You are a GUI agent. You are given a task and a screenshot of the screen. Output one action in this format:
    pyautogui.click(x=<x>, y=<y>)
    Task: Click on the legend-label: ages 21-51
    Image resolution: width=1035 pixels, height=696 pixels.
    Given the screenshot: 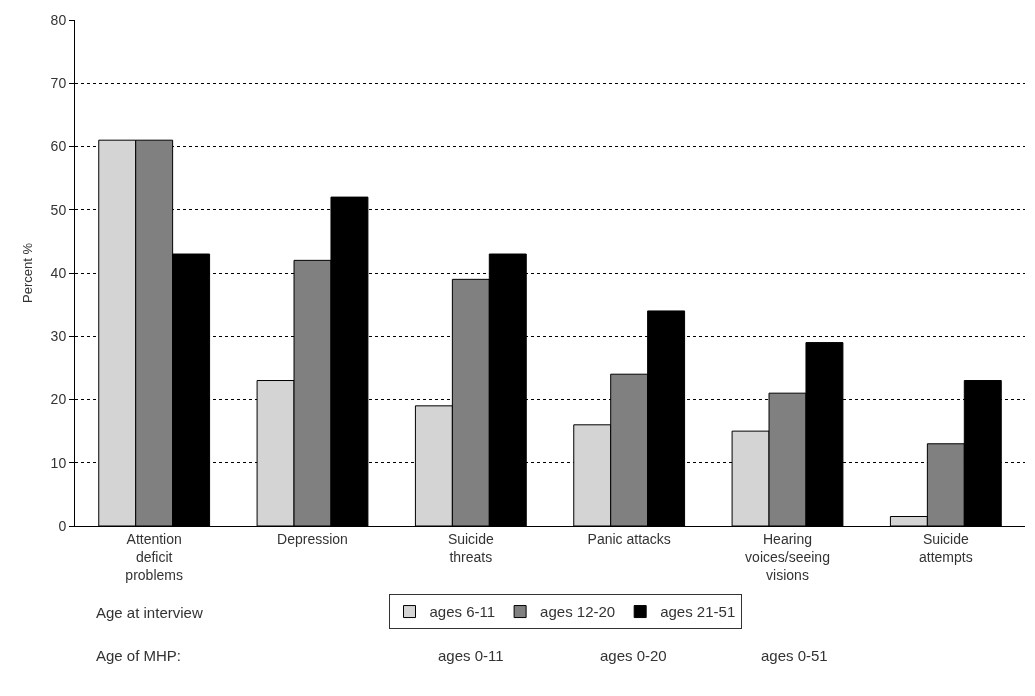 What is the action you would take?
    pyautogui.click(x=698, y=612)
    